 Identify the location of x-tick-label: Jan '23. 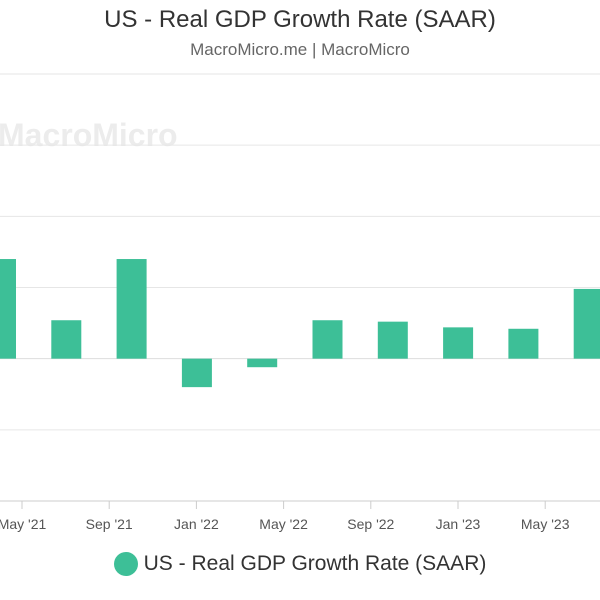
(458, 524).